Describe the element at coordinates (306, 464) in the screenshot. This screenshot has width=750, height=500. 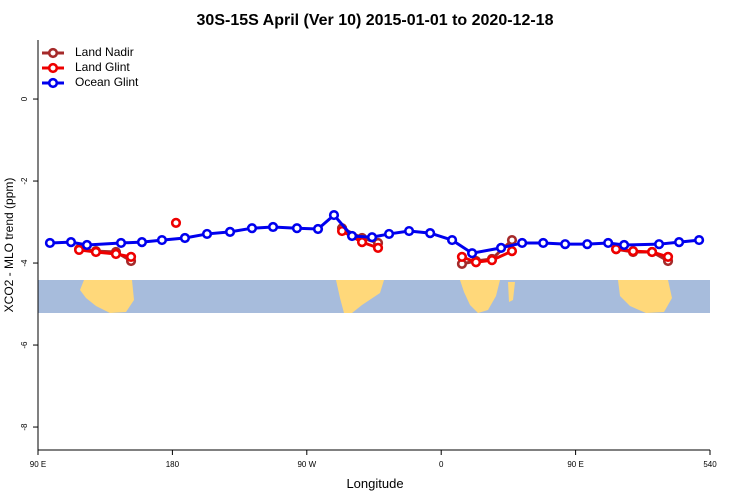
I see `x-tick-label: 90 W` at that location.